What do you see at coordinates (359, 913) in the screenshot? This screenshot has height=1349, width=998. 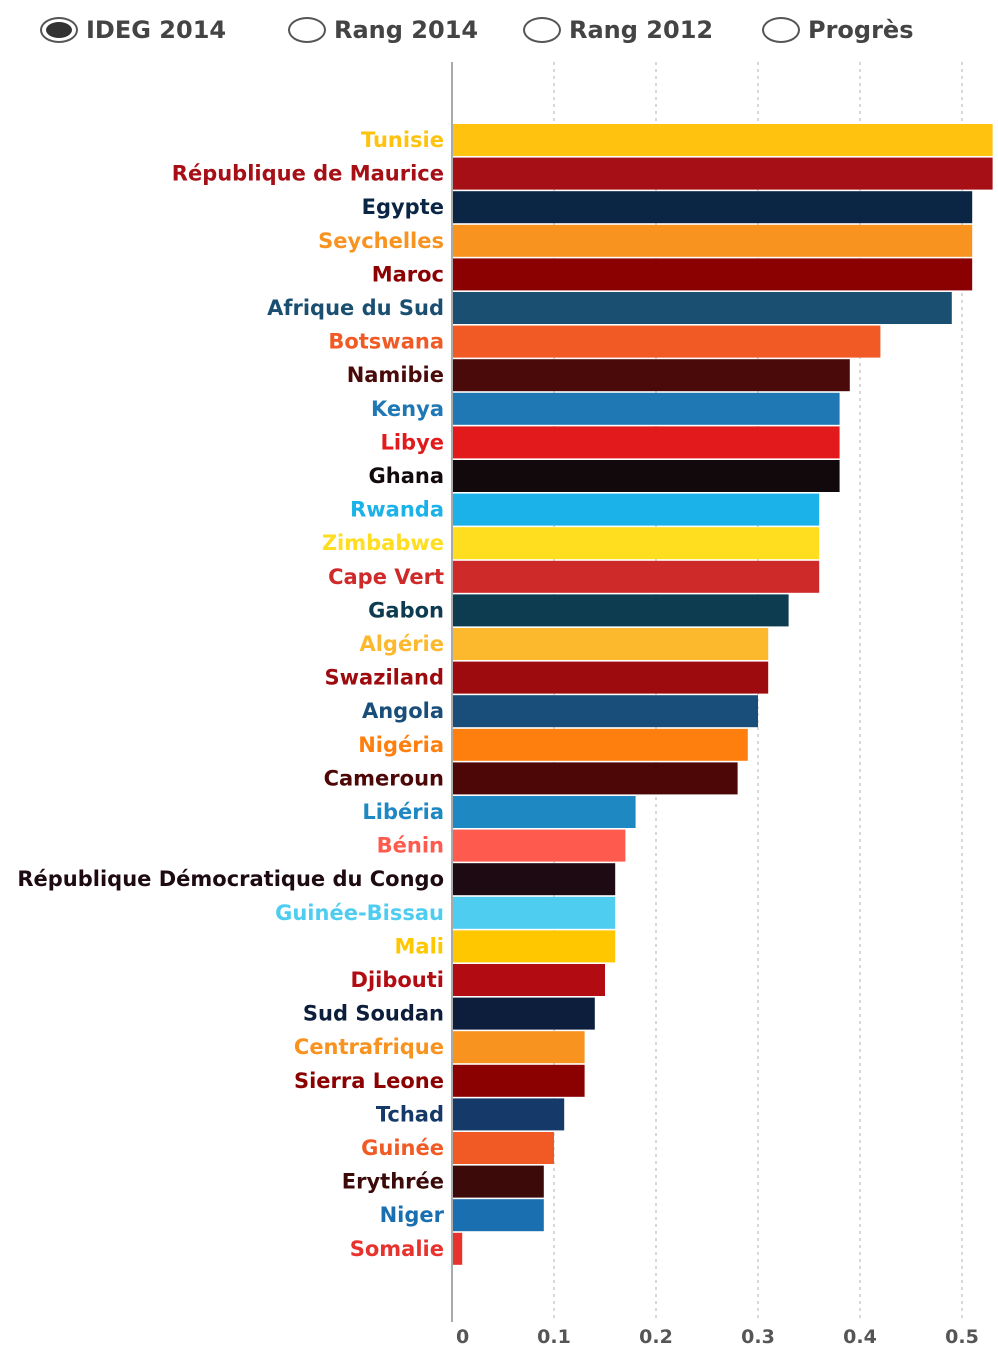 I see `category-label: Guinée-Bissau` at bounding box center [359, 913].